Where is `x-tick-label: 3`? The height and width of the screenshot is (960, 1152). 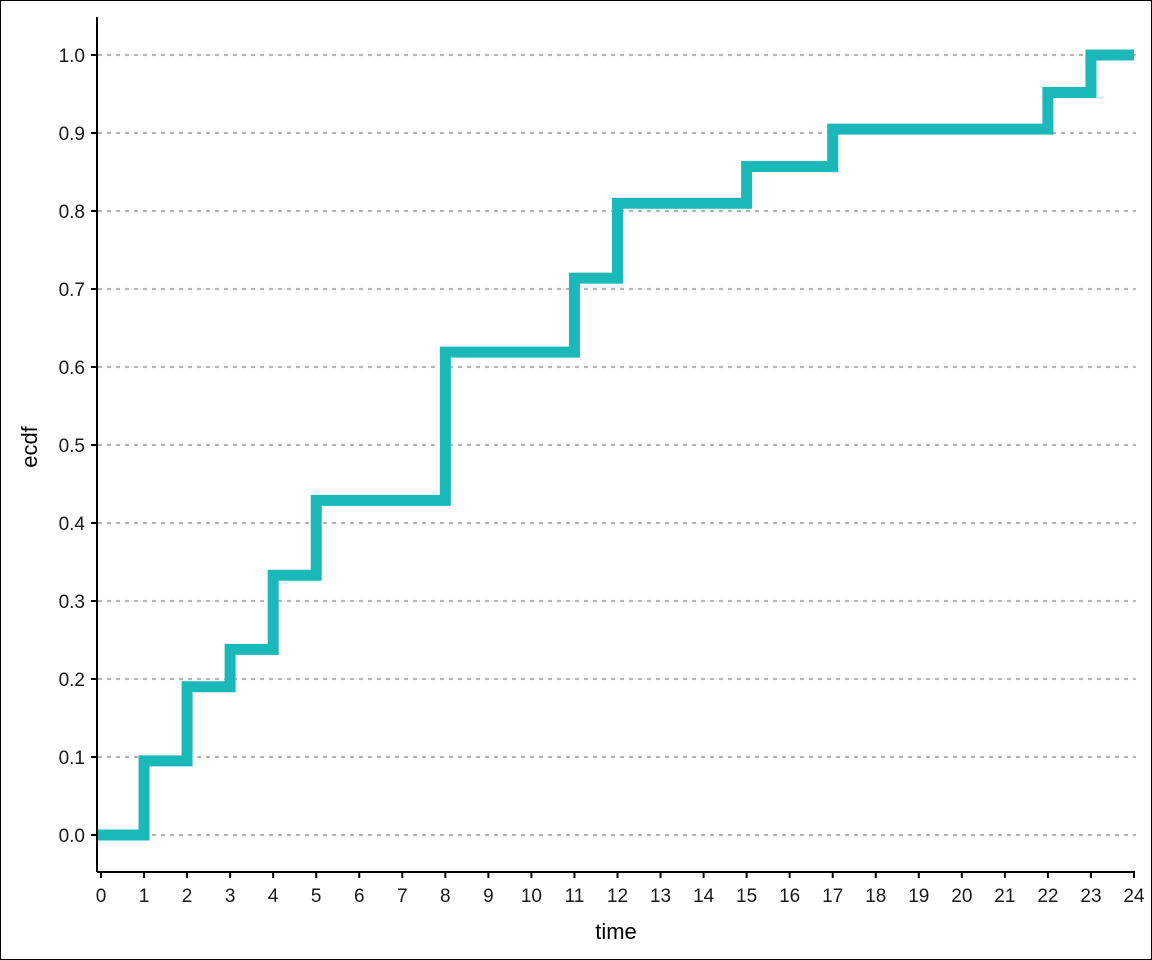
x-tick-label: 3 is located at coordinates (230, 896).